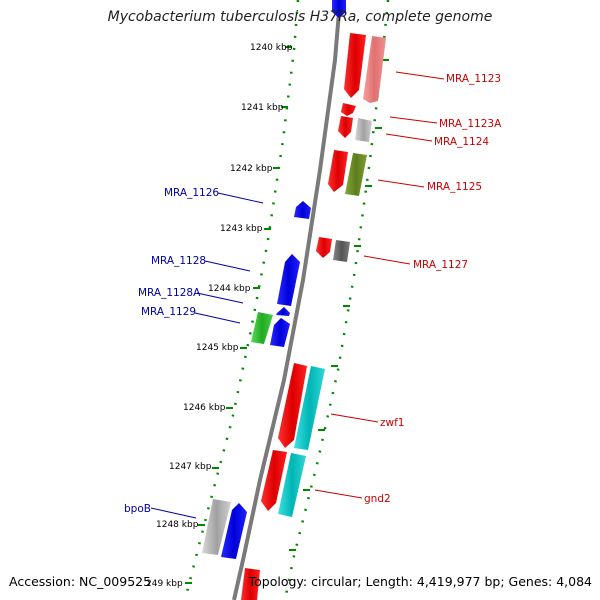 The height and width of the screenshot is (600, 600). What do you see at coordinates (377, 499) in the screenshot?
I see `gene-label-gnd2: gnd2` at bounding box center [377, 499].